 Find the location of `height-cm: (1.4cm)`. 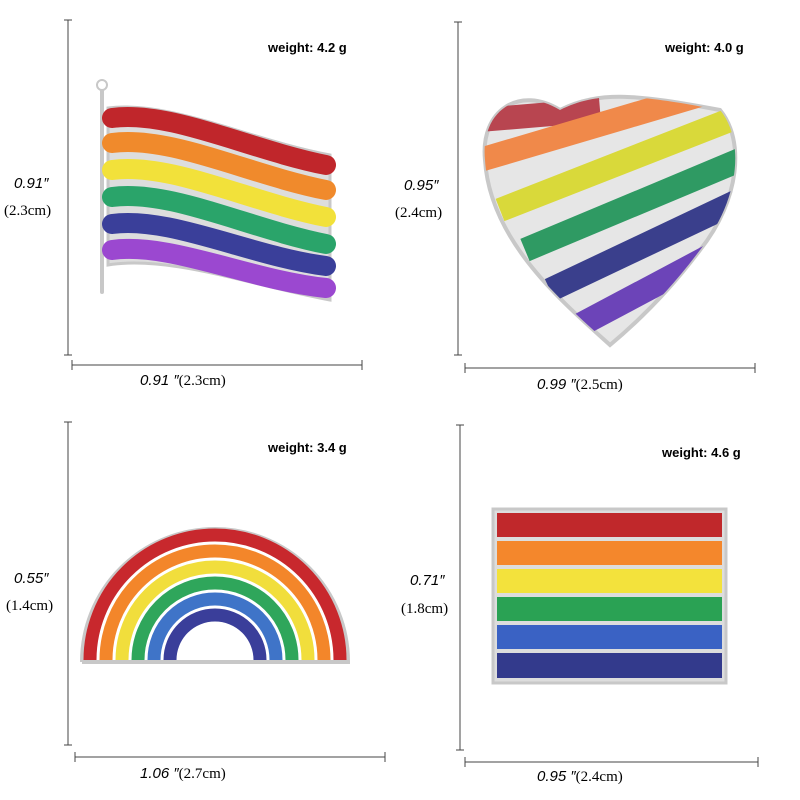

height-cm: (1.4cm) is located at coordinates (29, 606).